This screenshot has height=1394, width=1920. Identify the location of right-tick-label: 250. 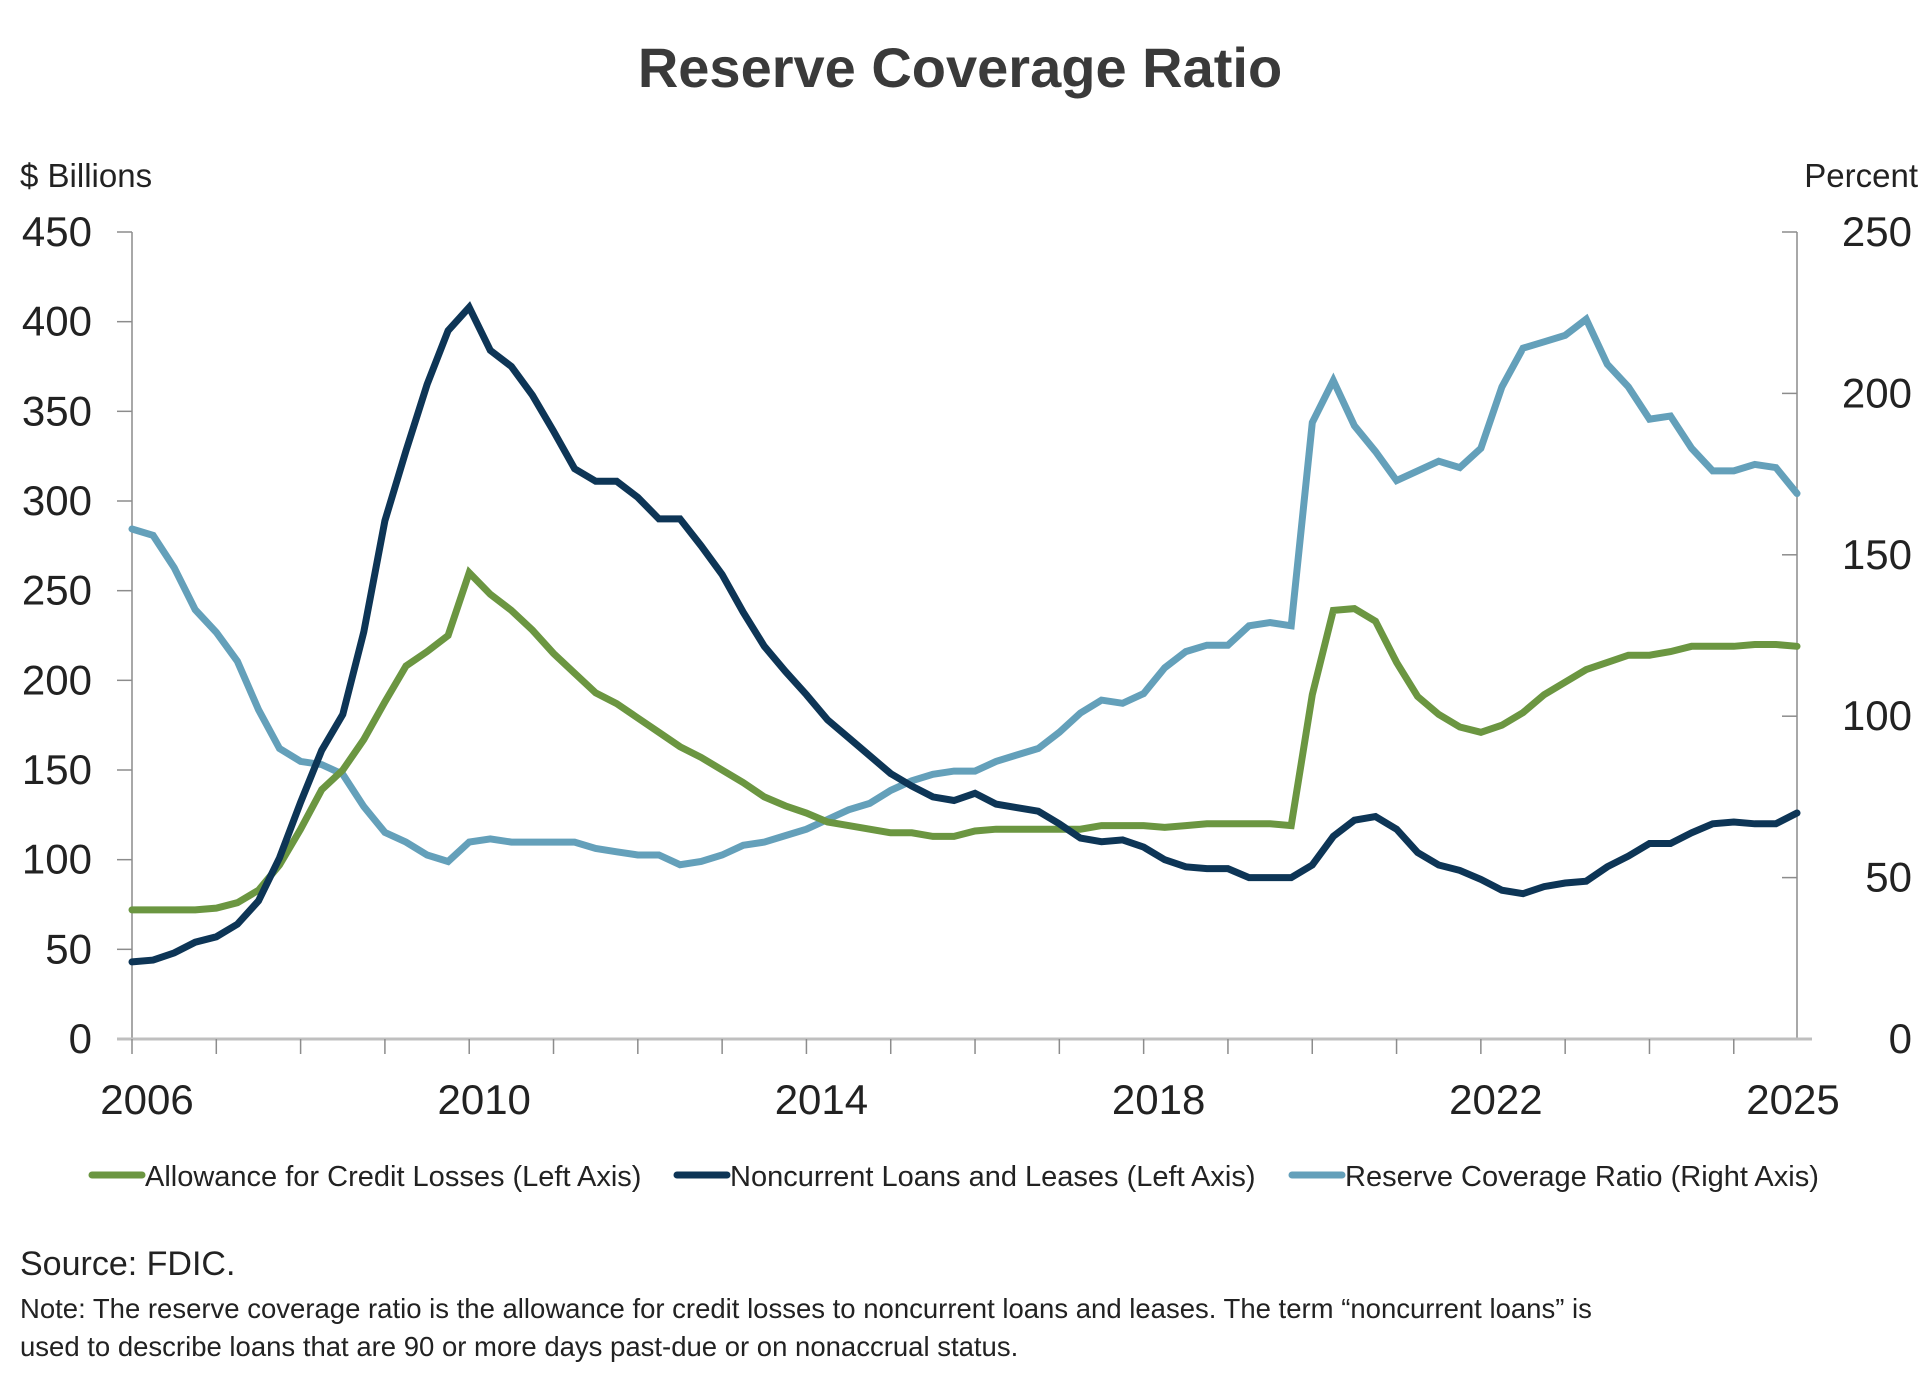
(1877, 231).